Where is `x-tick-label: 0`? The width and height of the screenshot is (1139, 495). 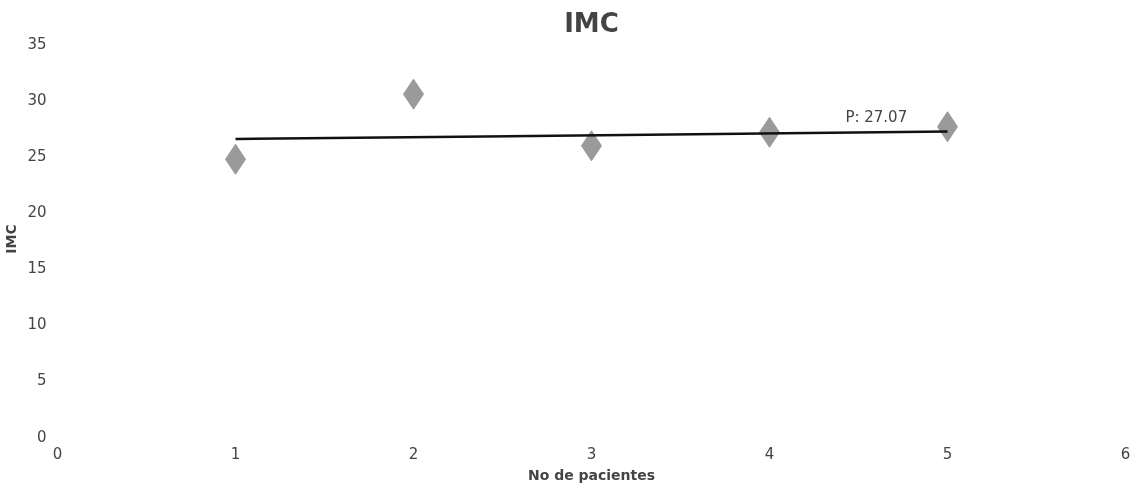 x-tick-label: 0 is located at coordinates (57, 453).